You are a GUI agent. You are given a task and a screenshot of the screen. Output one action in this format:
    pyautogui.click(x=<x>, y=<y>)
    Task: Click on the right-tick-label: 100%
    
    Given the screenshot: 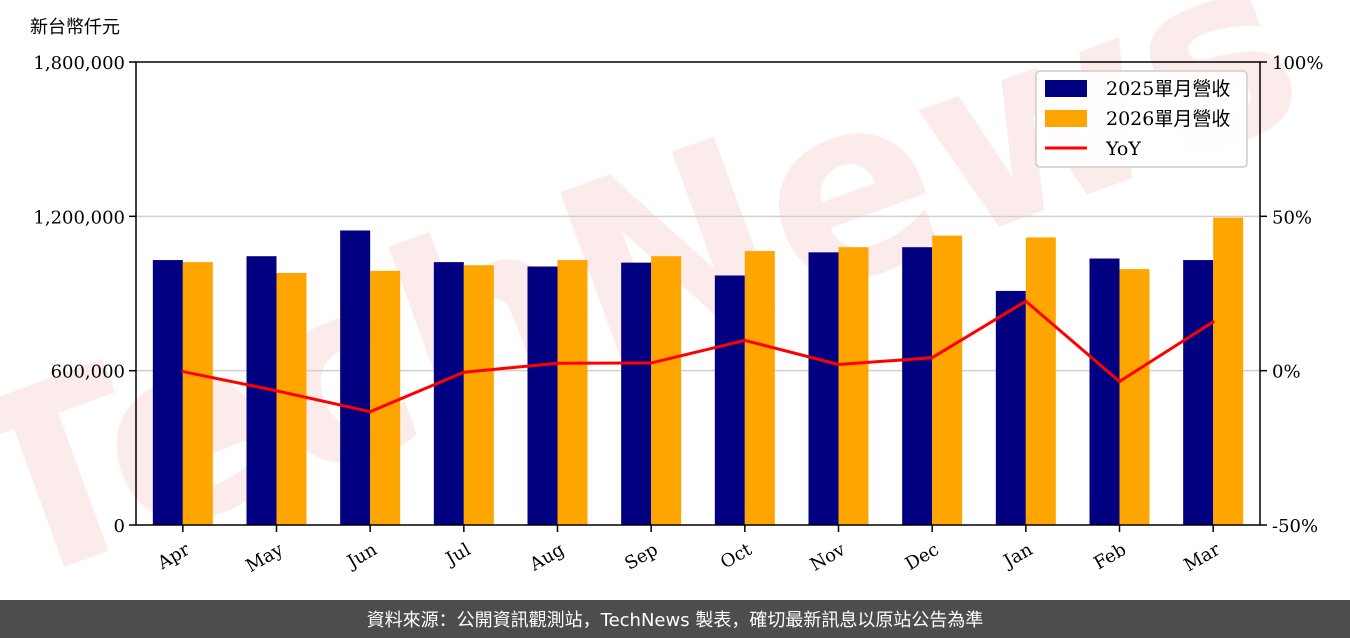 What is the action you would take?
    pyautogui.click(x=1297, y=63)
    